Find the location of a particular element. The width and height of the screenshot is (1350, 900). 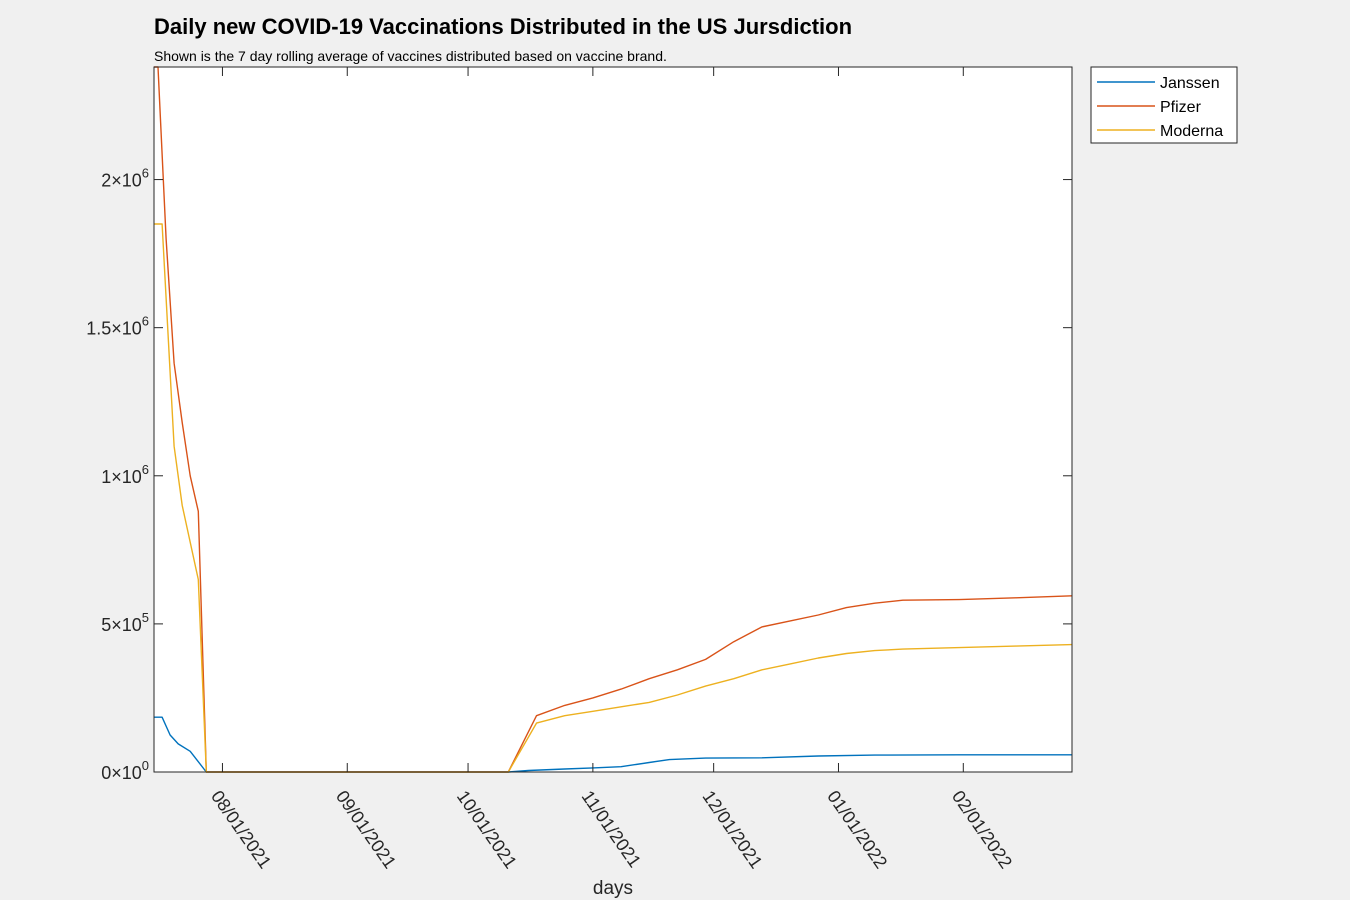

y-tick-label: 2×10⁶ is located at coordinates (125, 178).